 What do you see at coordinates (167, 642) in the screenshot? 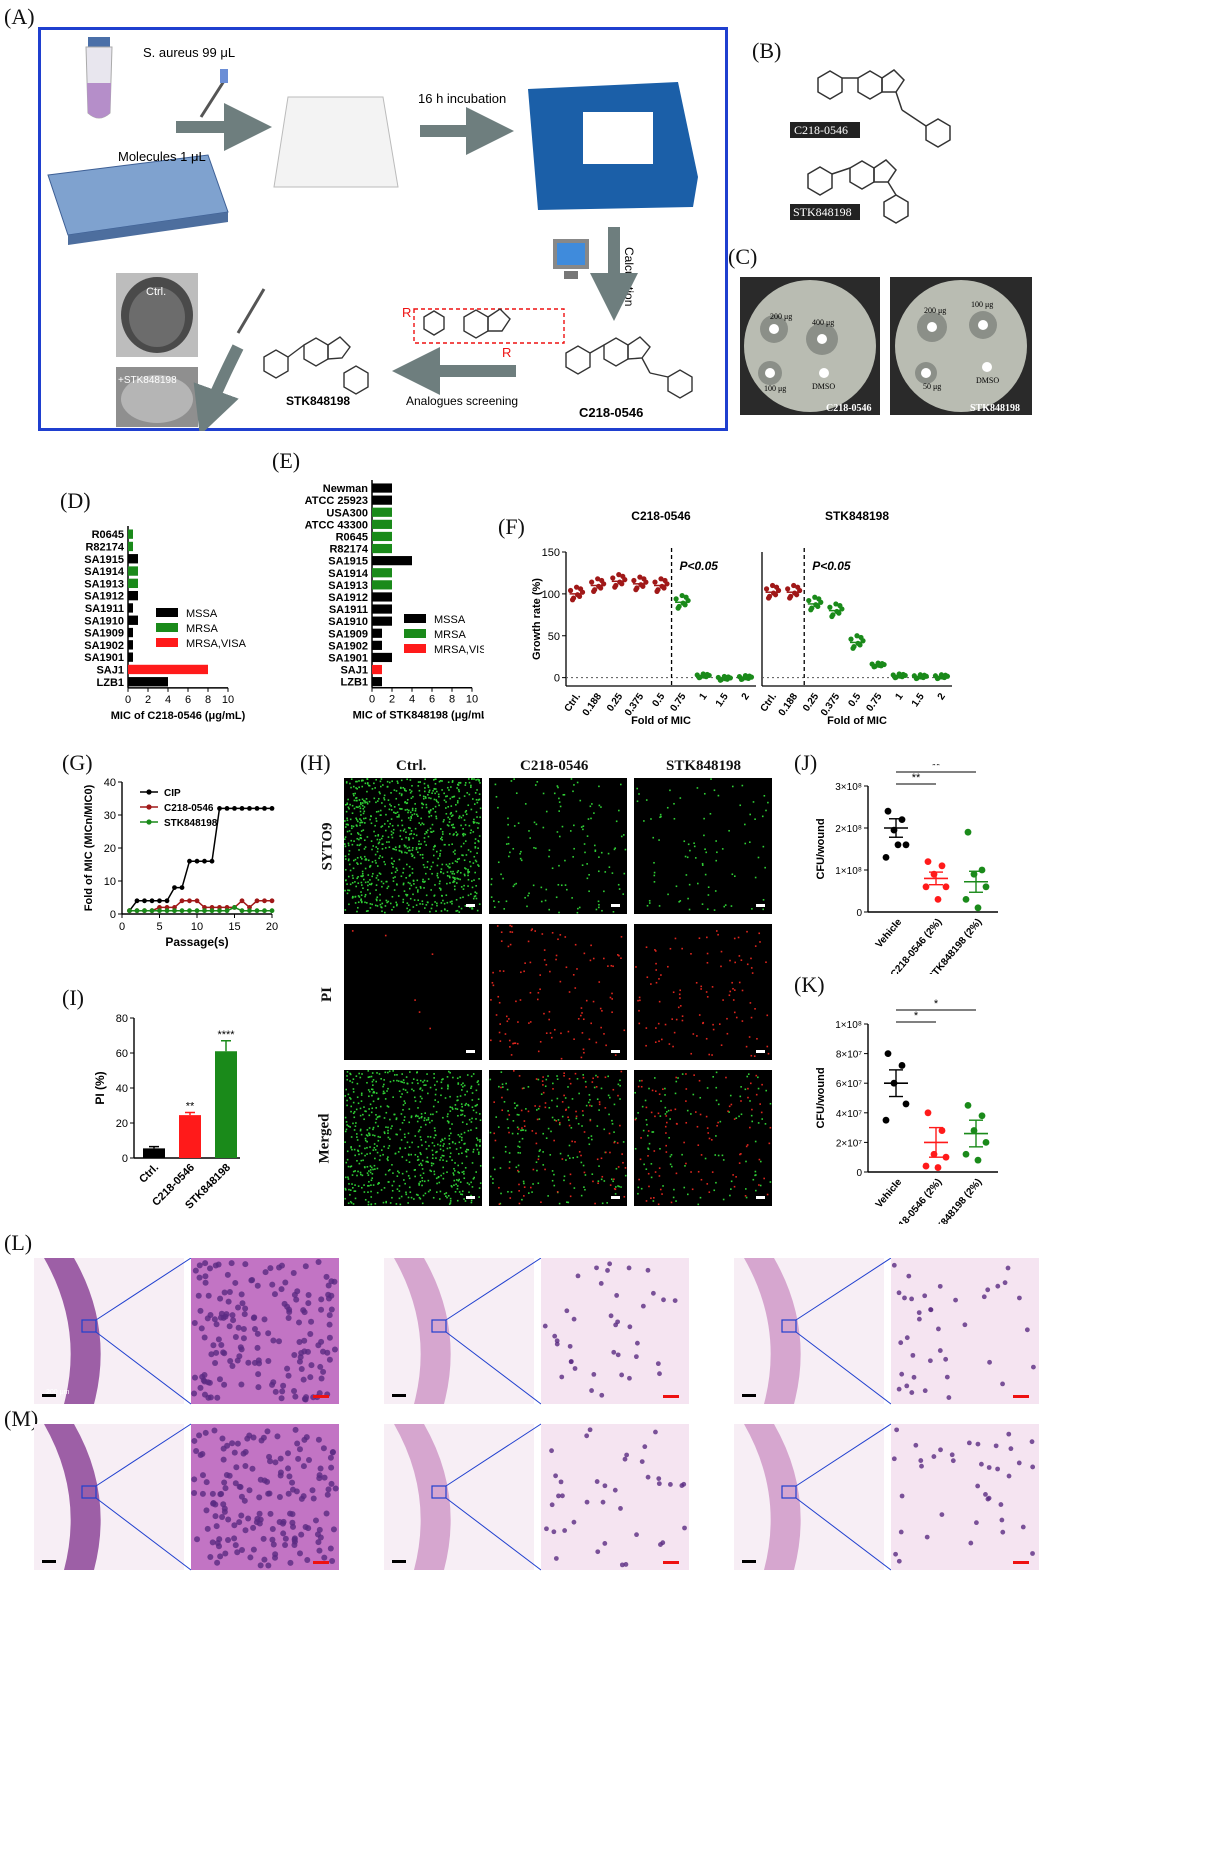
I see `legend-swatch` at bounding box center [167, 642].